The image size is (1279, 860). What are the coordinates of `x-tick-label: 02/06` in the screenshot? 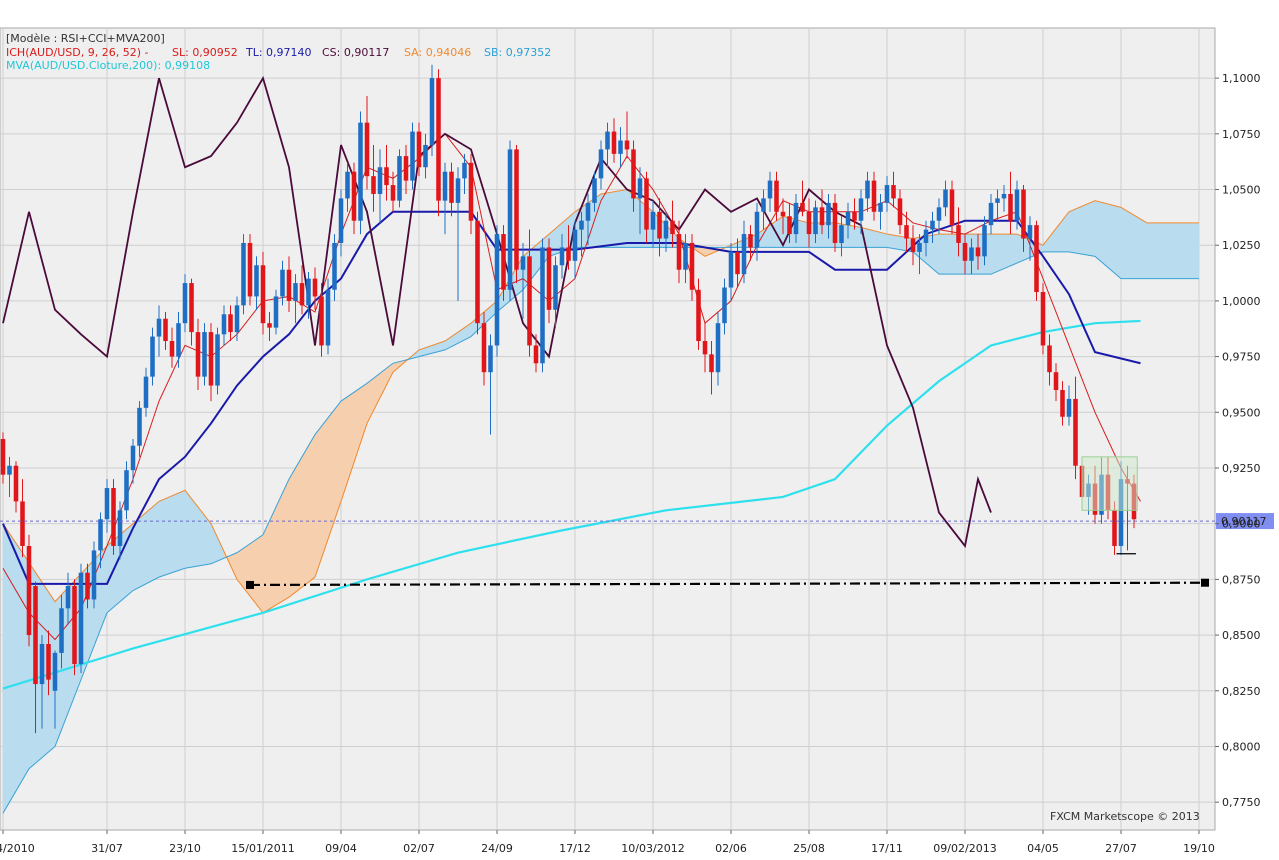 It's located at (731, 848).